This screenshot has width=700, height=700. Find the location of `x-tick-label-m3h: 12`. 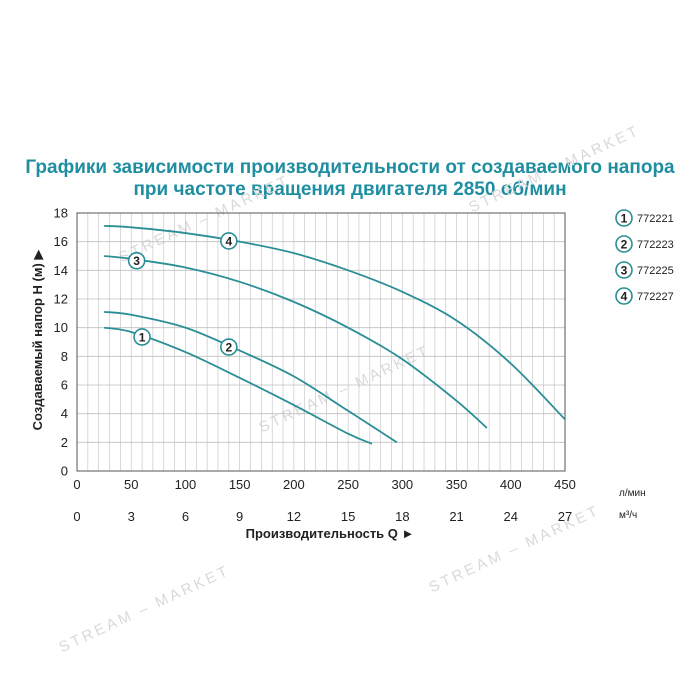

x-tick-label-m3h: 12 is located at coordinates (294, 516).